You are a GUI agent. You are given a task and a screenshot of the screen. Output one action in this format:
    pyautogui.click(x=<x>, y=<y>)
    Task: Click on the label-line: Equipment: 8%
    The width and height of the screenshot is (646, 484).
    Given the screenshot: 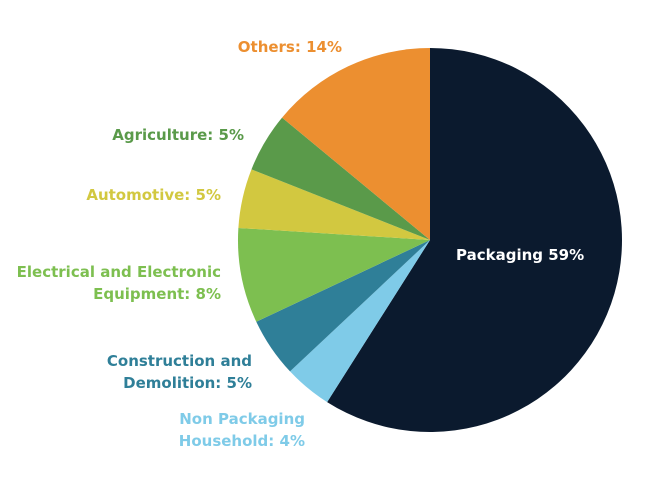 What is the action you would take?
    pyautogui.click(x=157, y=294)
    